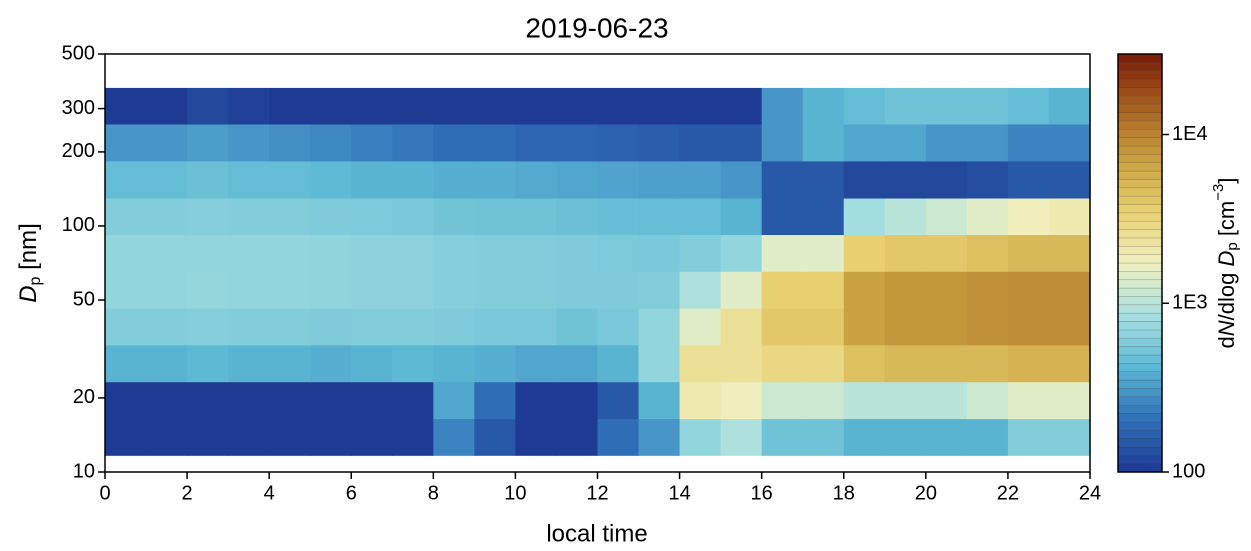 The image size is (1251, 551). I want to click on chart-title: 2019-06-23, so click(596, 27).